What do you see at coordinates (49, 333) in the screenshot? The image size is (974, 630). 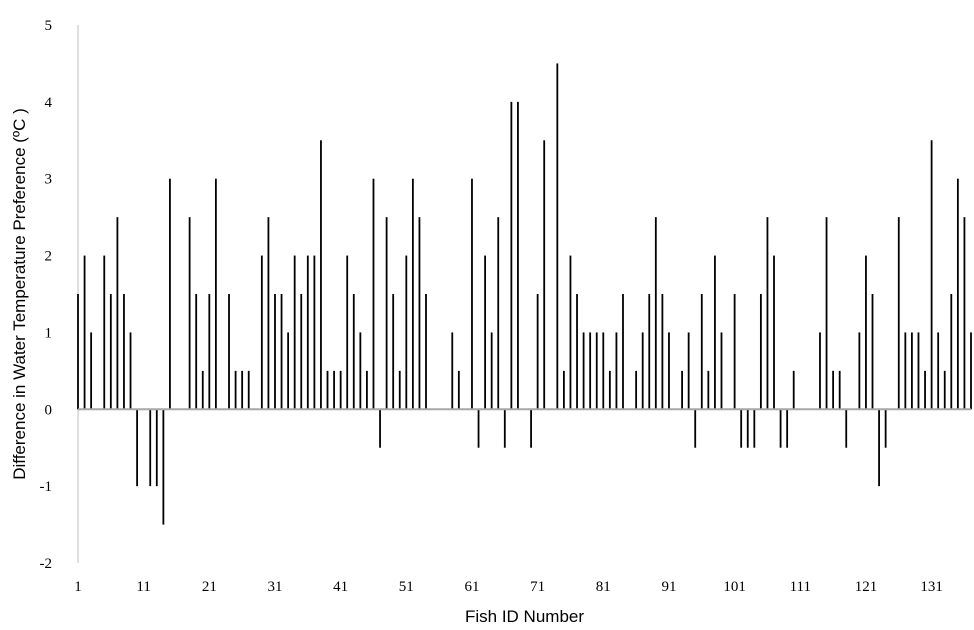 I see `y-tick-label: 1` at bounding box center [49, 333].